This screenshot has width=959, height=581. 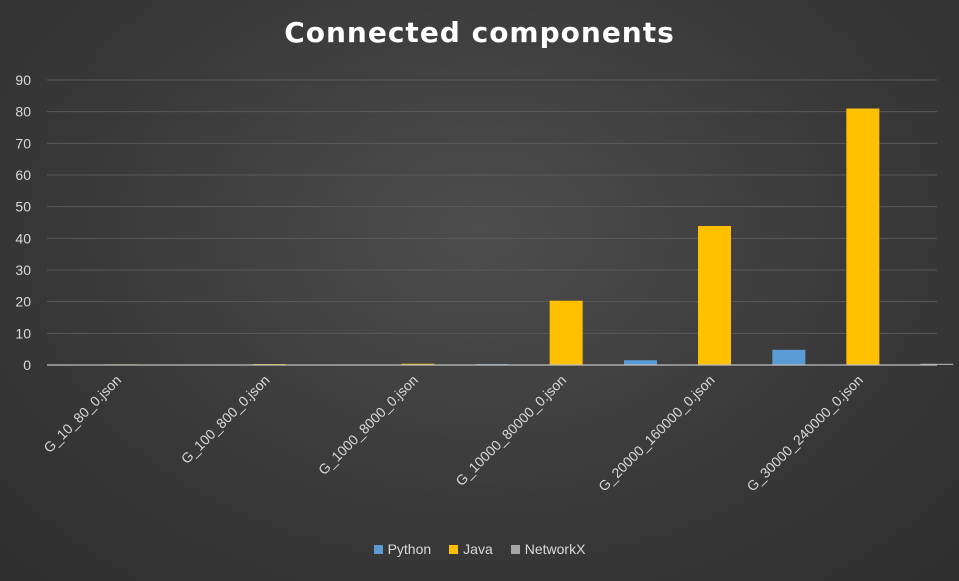 I want to click on x-tick-label: G_100_800_0.json, so click(x=225, y=419).